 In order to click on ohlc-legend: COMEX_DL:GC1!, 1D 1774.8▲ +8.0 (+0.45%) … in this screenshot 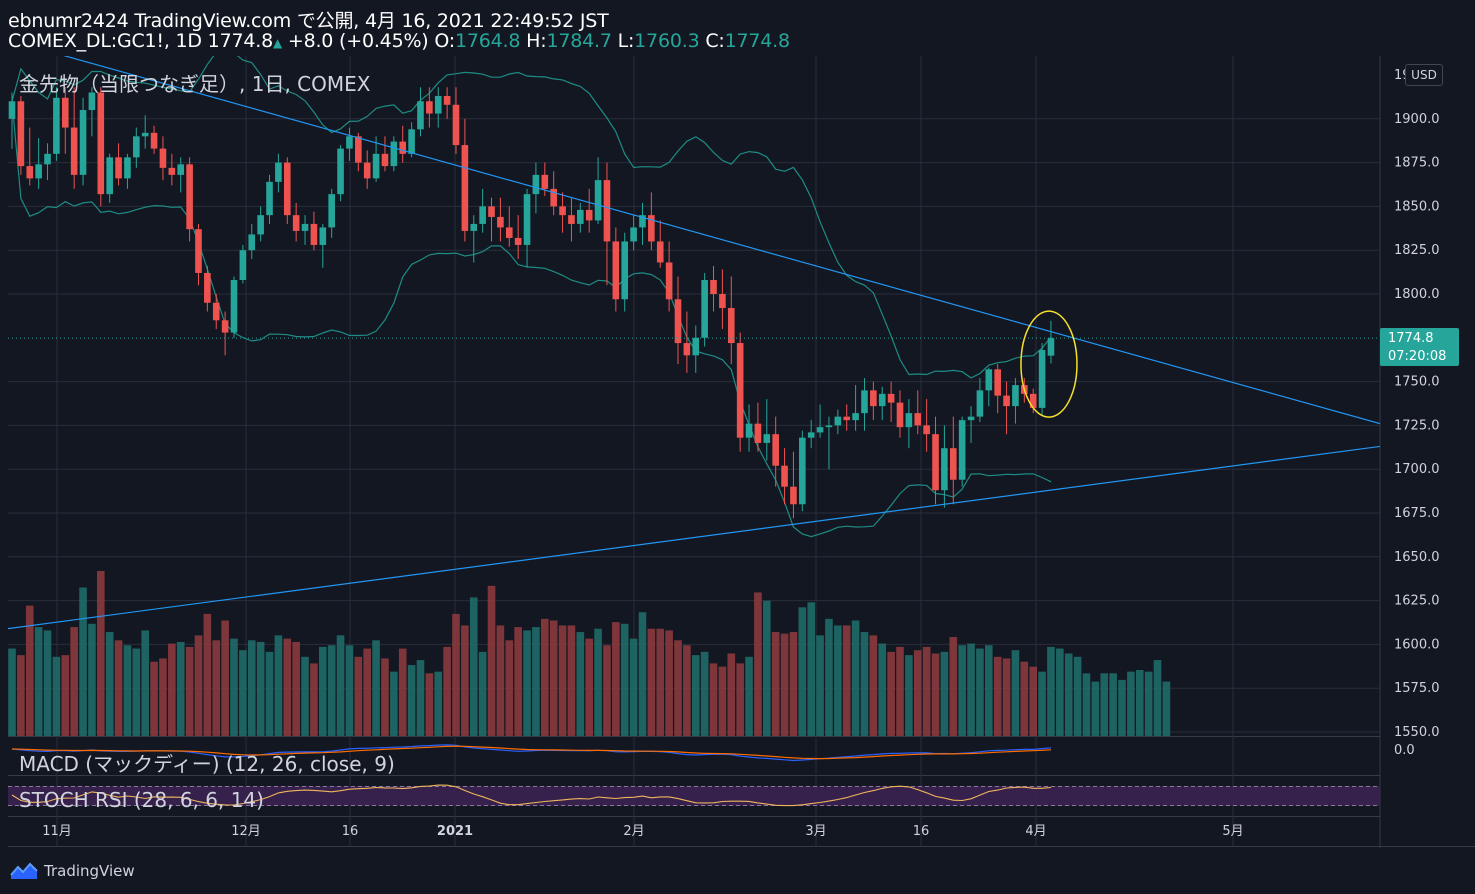, I will do `click(399, 41)`.